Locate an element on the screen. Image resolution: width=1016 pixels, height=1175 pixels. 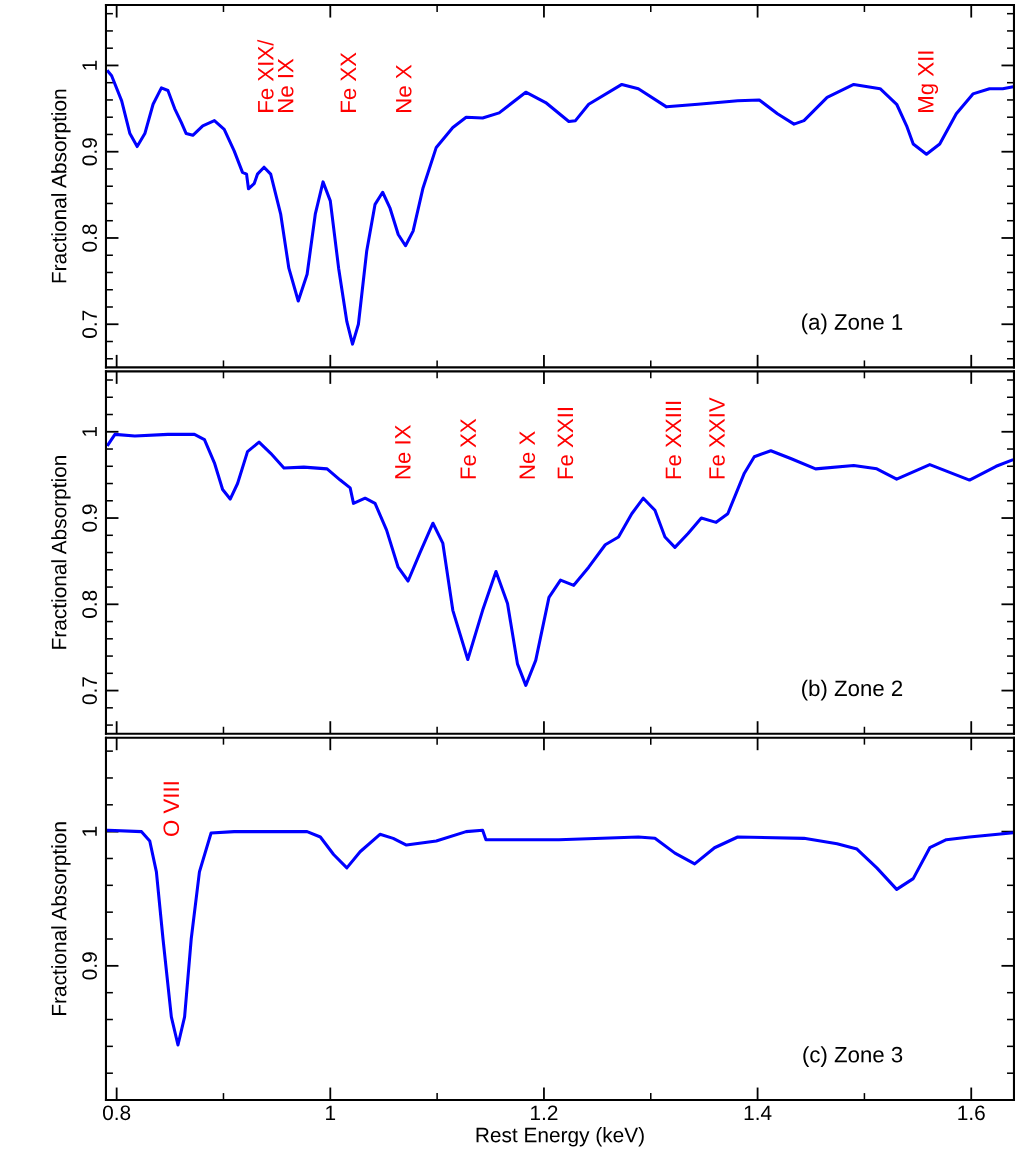
x-tick-label: 1.4 is located at coordinates (758, 1112).